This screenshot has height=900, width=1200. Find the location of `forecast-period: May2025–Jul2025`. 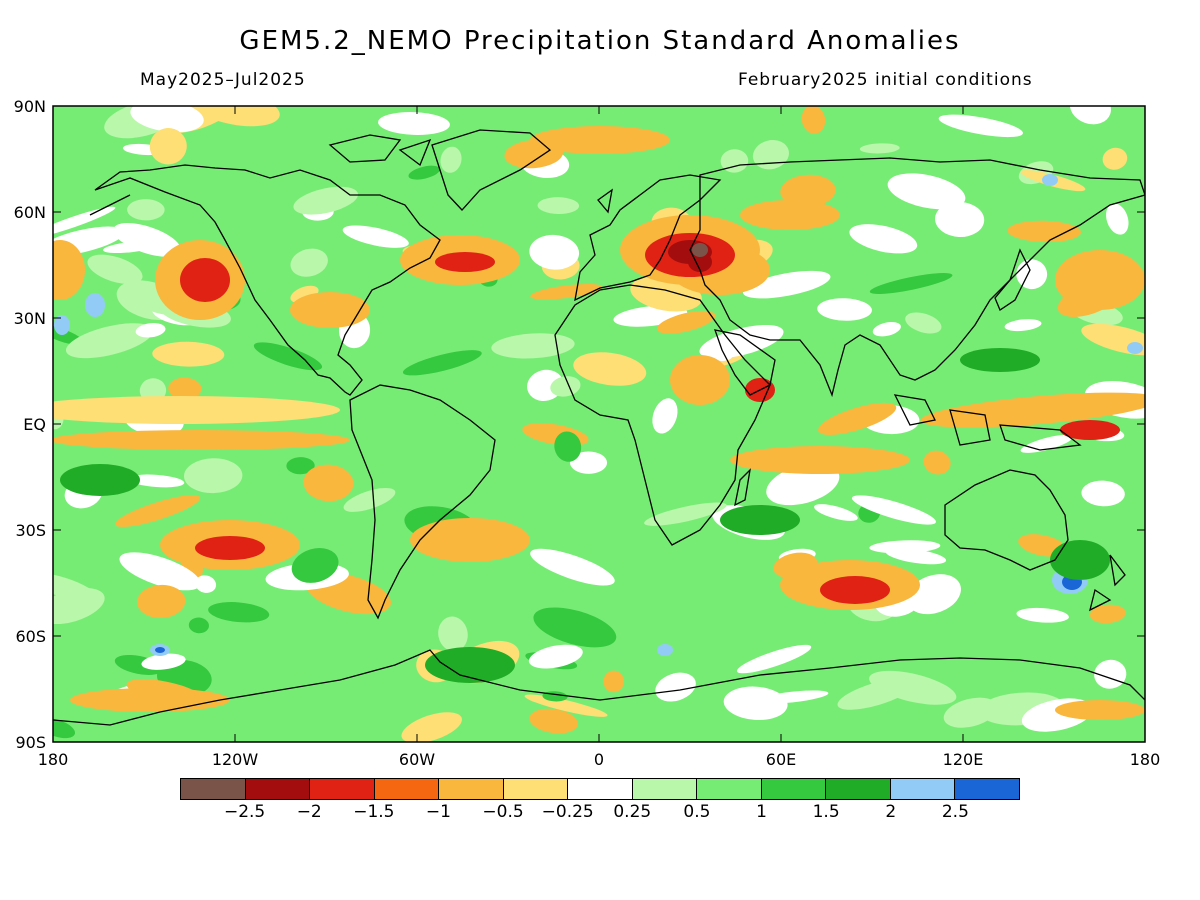

forecast-period: May2025–Jul2025 is located at coordinates (223, 80).